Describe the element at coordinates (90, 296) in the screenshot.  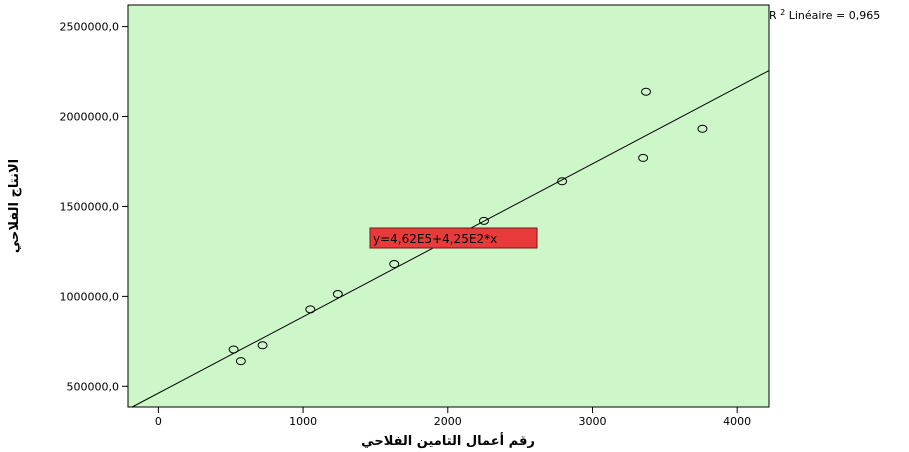
I see `y-tick-label: 1000000,0` at that location.